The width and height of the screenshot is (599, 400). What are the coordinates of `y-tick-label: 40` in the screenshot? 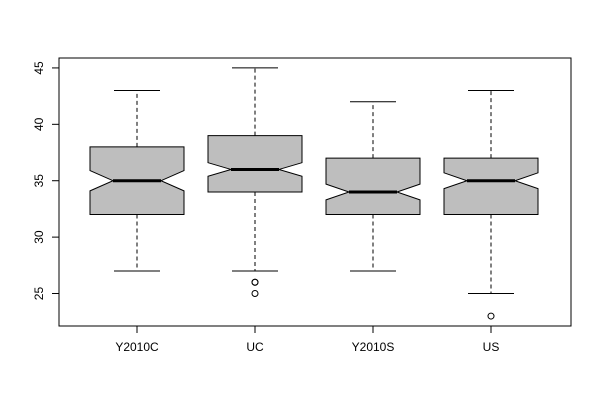 It's located at (39, 124).